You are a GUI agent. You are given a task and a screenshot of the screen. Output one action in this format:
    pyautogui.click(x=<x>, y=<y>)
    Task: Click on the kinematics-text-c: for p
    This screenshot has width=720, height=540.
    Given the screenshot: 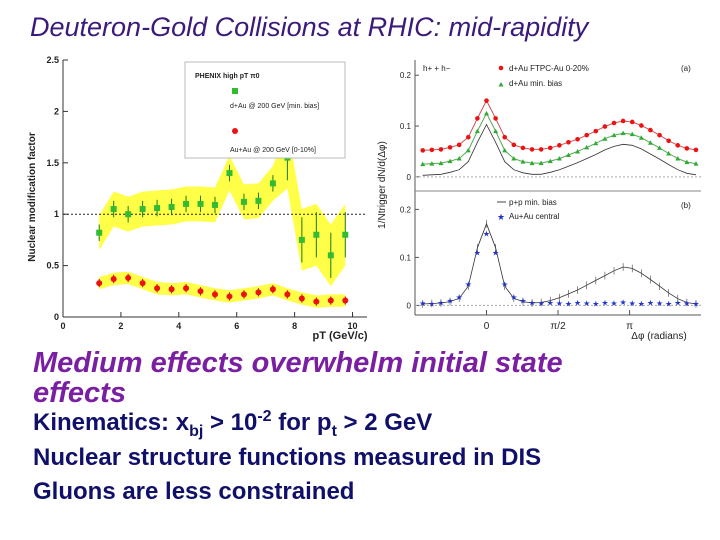 What is the action you would take?
    pyautogui.click(x=301, y=422)
    